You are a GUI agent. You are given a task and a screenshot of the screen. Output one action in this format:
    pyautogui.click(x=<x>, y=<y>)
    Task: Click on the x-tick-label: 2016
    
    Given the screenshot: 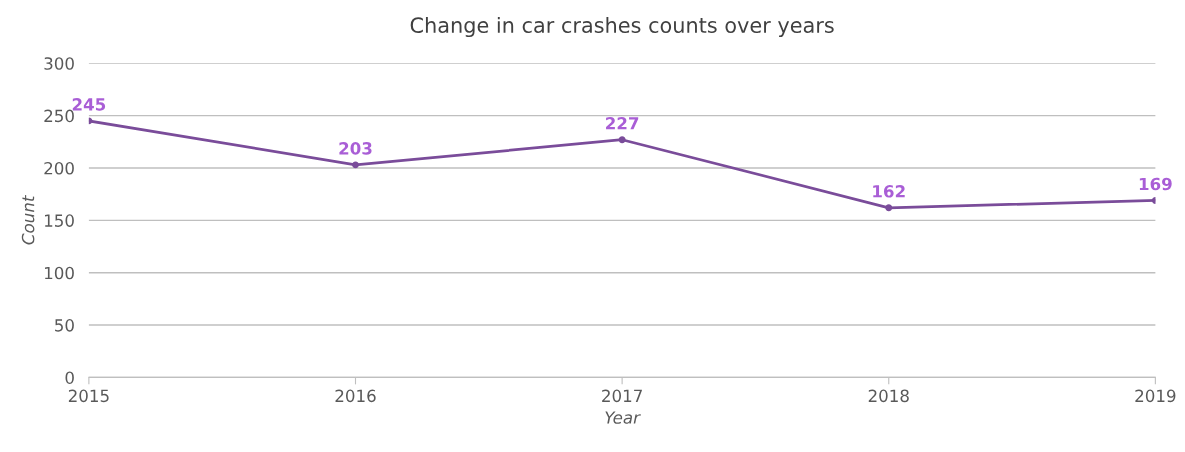 What is the action you would take?
    pyautogui.click(x=355, y=396)
    